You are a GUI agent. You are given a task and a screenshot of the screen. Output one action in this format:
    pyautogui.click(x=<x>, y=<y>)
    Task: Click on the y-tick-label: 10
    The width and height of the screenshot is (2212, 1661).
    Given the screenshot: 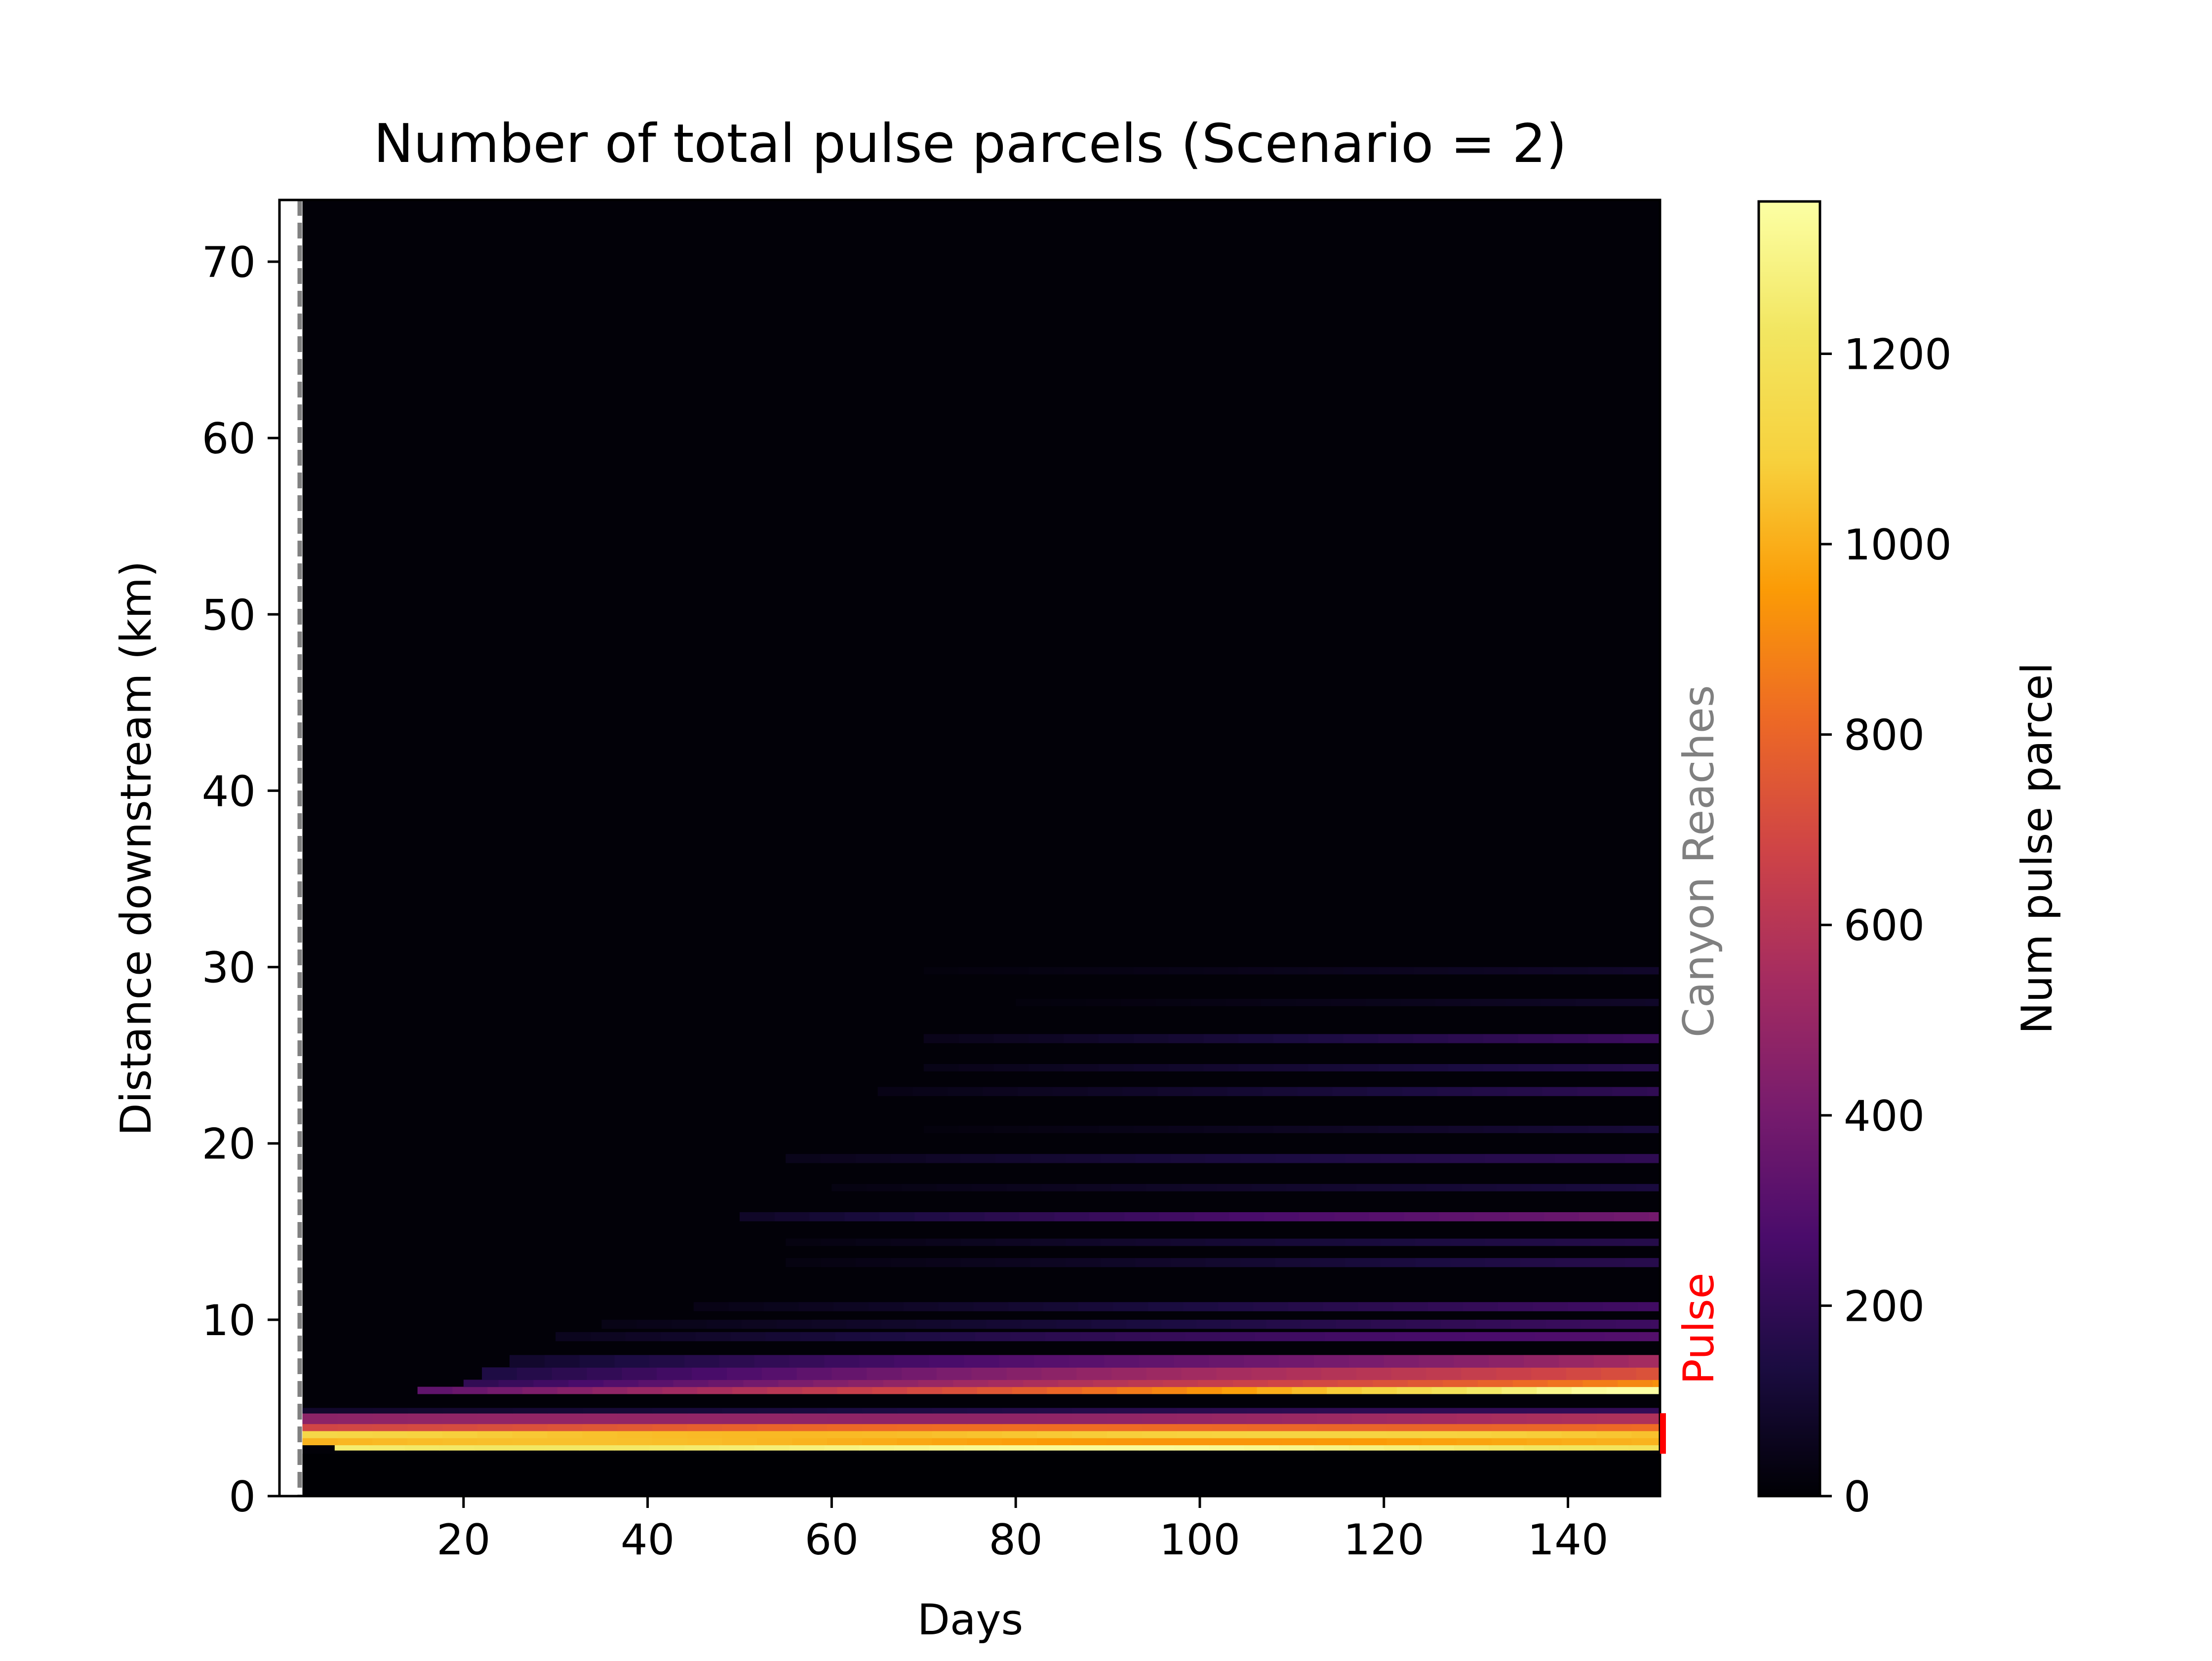 What is the action you would take?
    pyautogui.click(x=229, y=1321)
    